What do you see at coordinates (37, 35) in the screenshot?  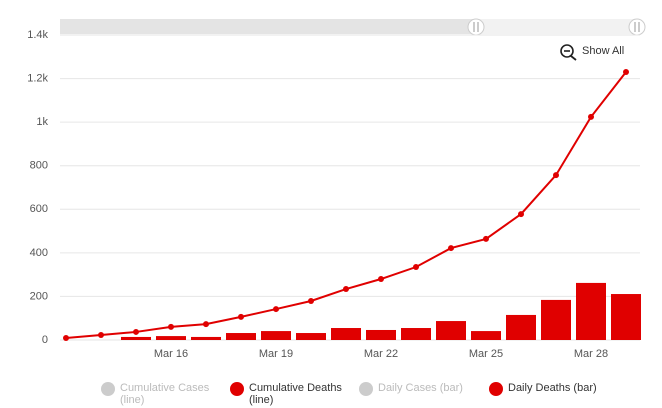 I see `y-tick-label: 1.4k` at bounding box center [37, 35].